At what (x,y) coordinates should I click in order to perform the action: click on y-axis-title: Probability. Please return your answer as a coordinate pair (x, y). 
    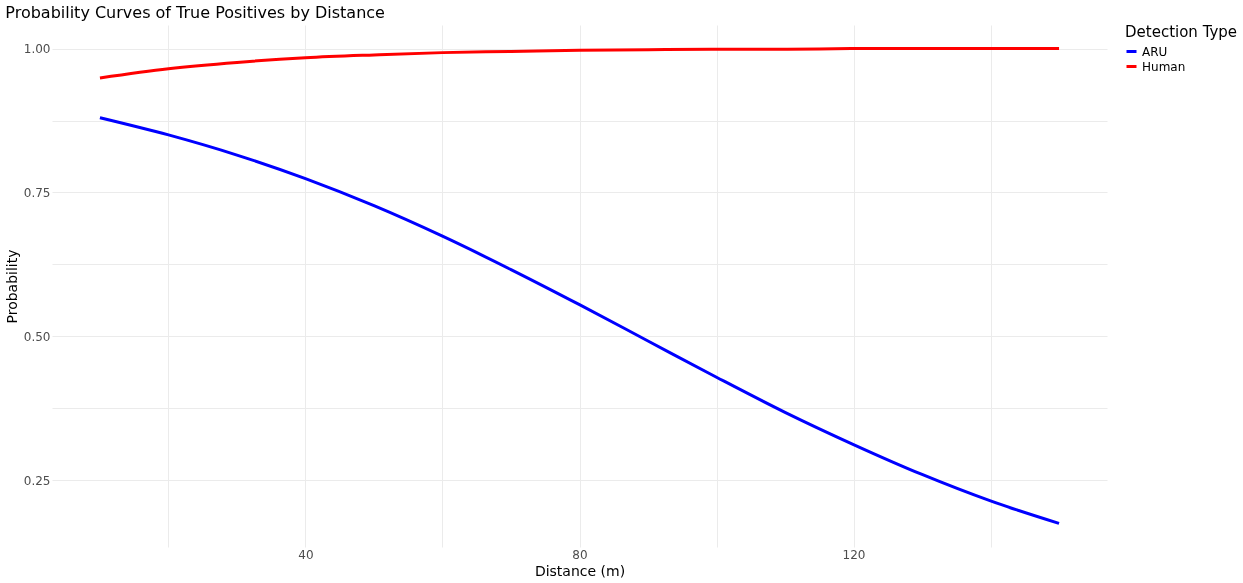
    Looking at the image, I should click on (11, 286).